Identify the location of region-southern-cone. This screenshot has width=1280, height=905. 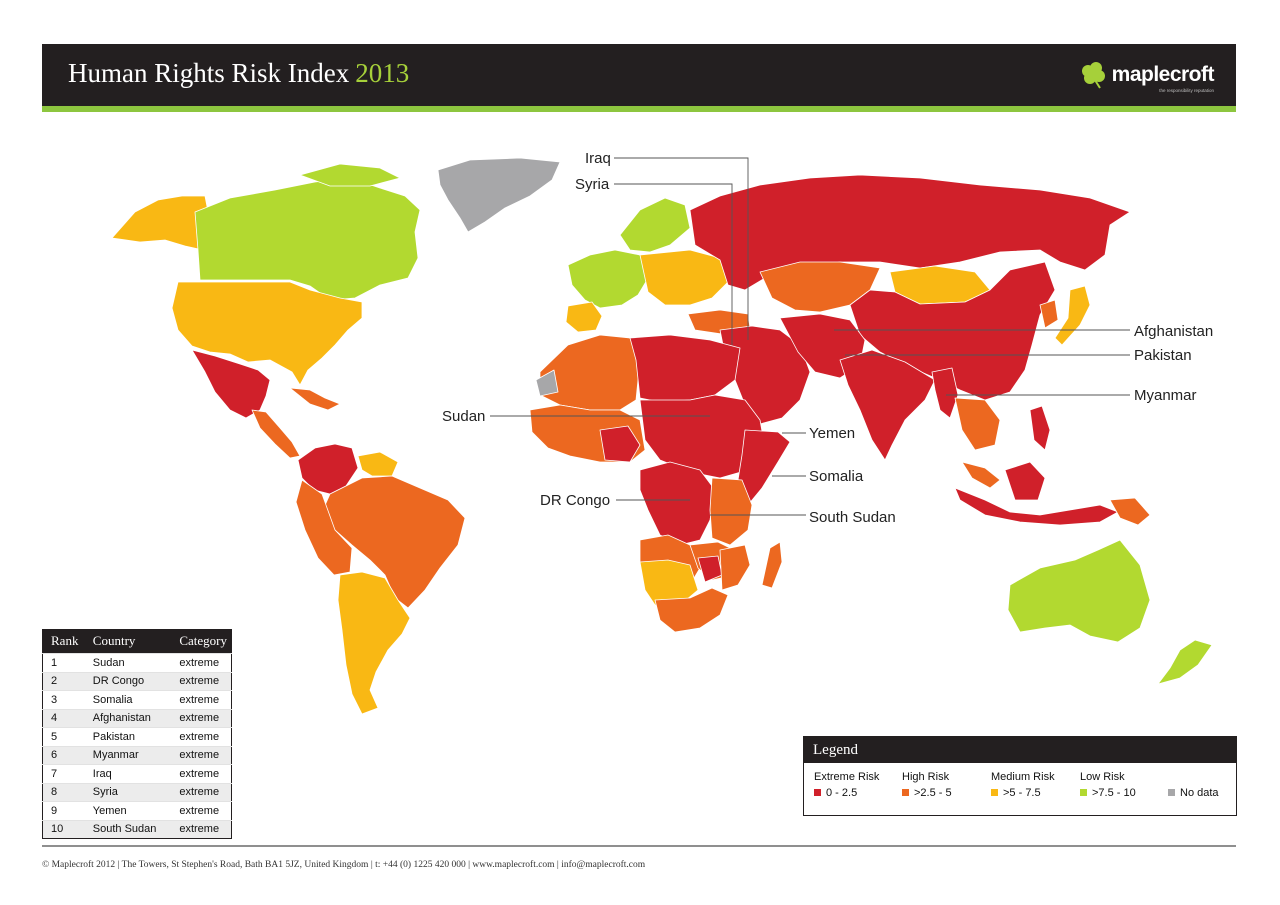
(374, 643).